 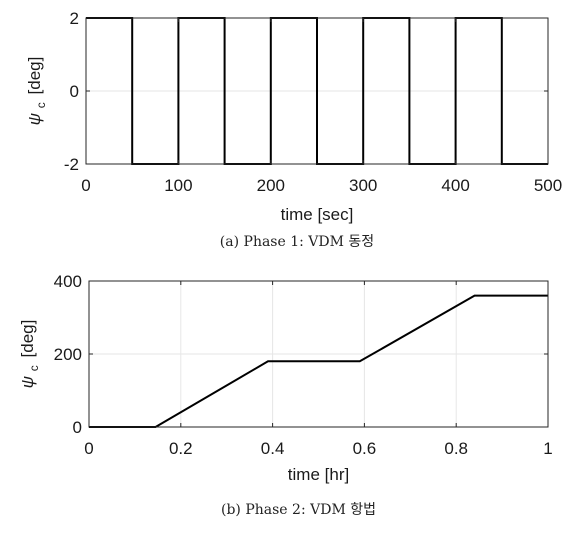 What do you see at coordinates (34, 368) in the screenshot?
I see `y-axis-subscript-phase-2: c` at bounding box center [34, 368].